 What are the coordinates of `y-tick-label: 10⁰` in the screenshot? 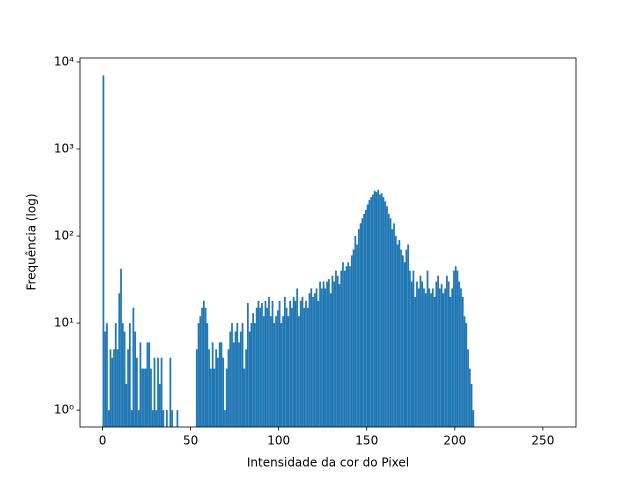 It's located at (64, 410).